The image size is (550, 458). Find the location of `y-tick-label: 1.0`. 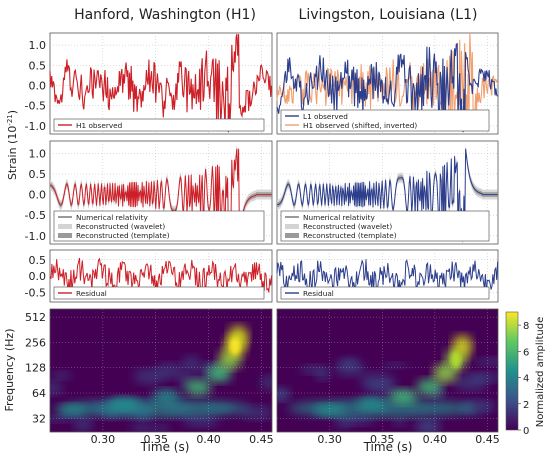

y-tick-label: 1.0 is located at coordinates (38, 153).